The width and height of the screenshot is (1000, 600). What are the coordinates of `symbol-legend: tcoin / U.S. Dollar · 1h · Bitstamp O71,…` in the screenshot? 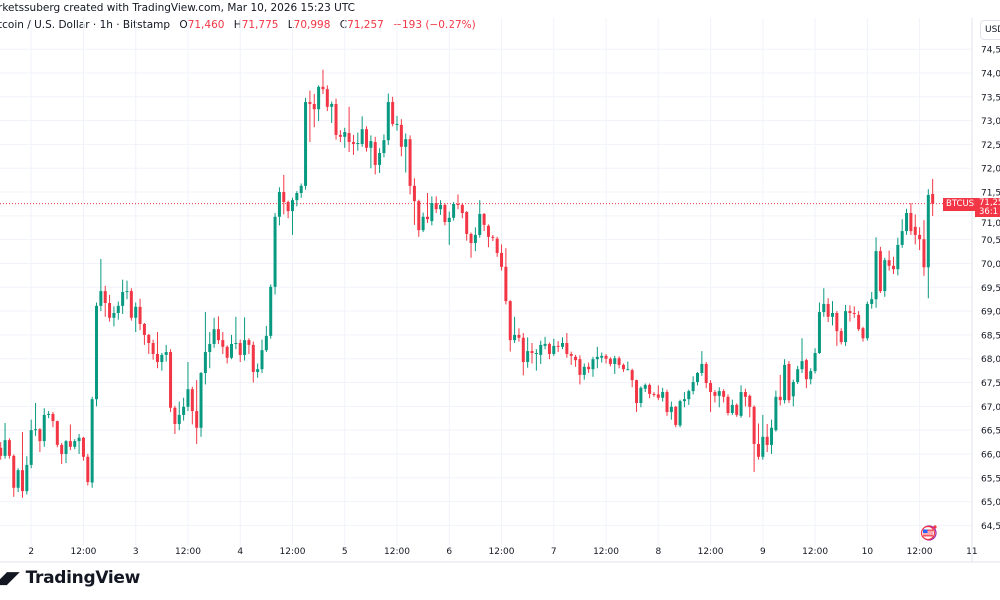 It's located at (238, 25).